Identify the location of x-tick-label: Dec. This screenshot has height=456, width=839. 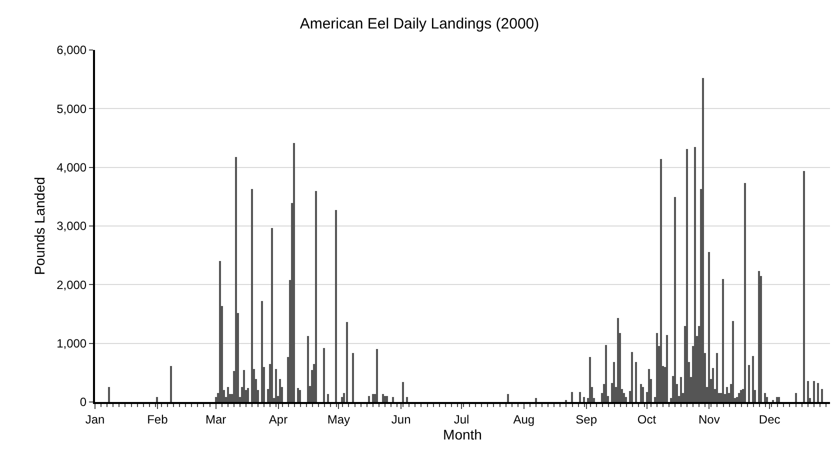
(769, 419).